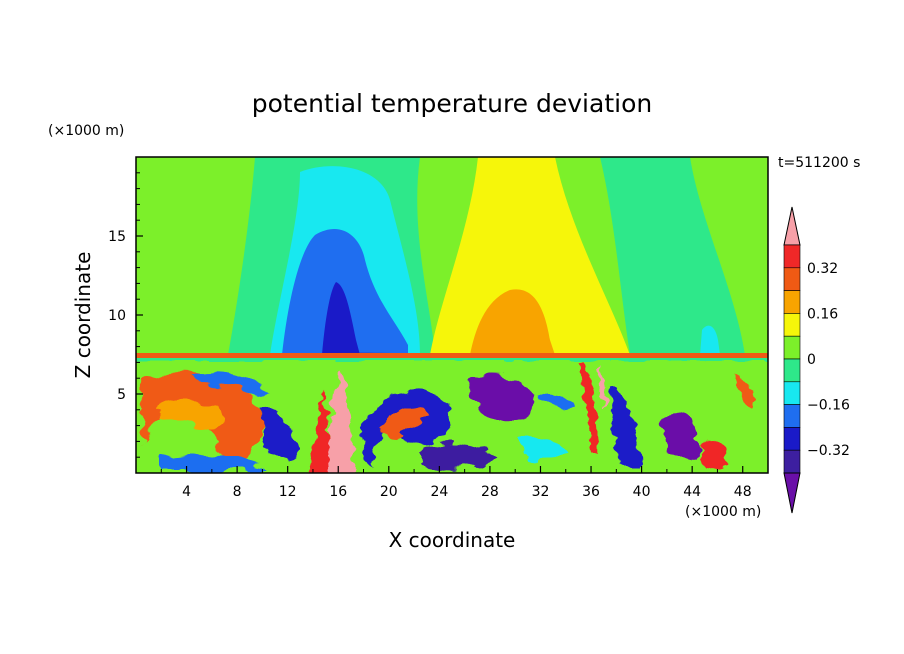 The width and height of the screenshot is (904, 654). Describe the element at coordinates (792, 493) in the screenshot. I see `colorbar-extend-min` at that location.